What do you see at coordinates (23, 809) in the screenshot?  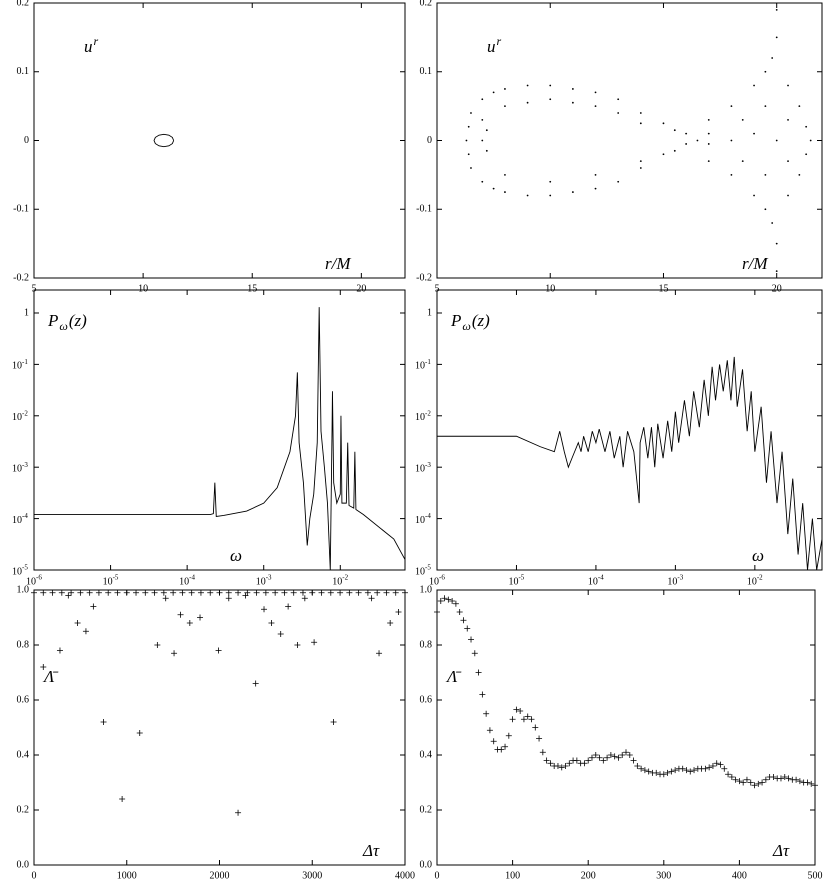 I see `y-tick-label: 0.2` at bounding box center [23, 809].